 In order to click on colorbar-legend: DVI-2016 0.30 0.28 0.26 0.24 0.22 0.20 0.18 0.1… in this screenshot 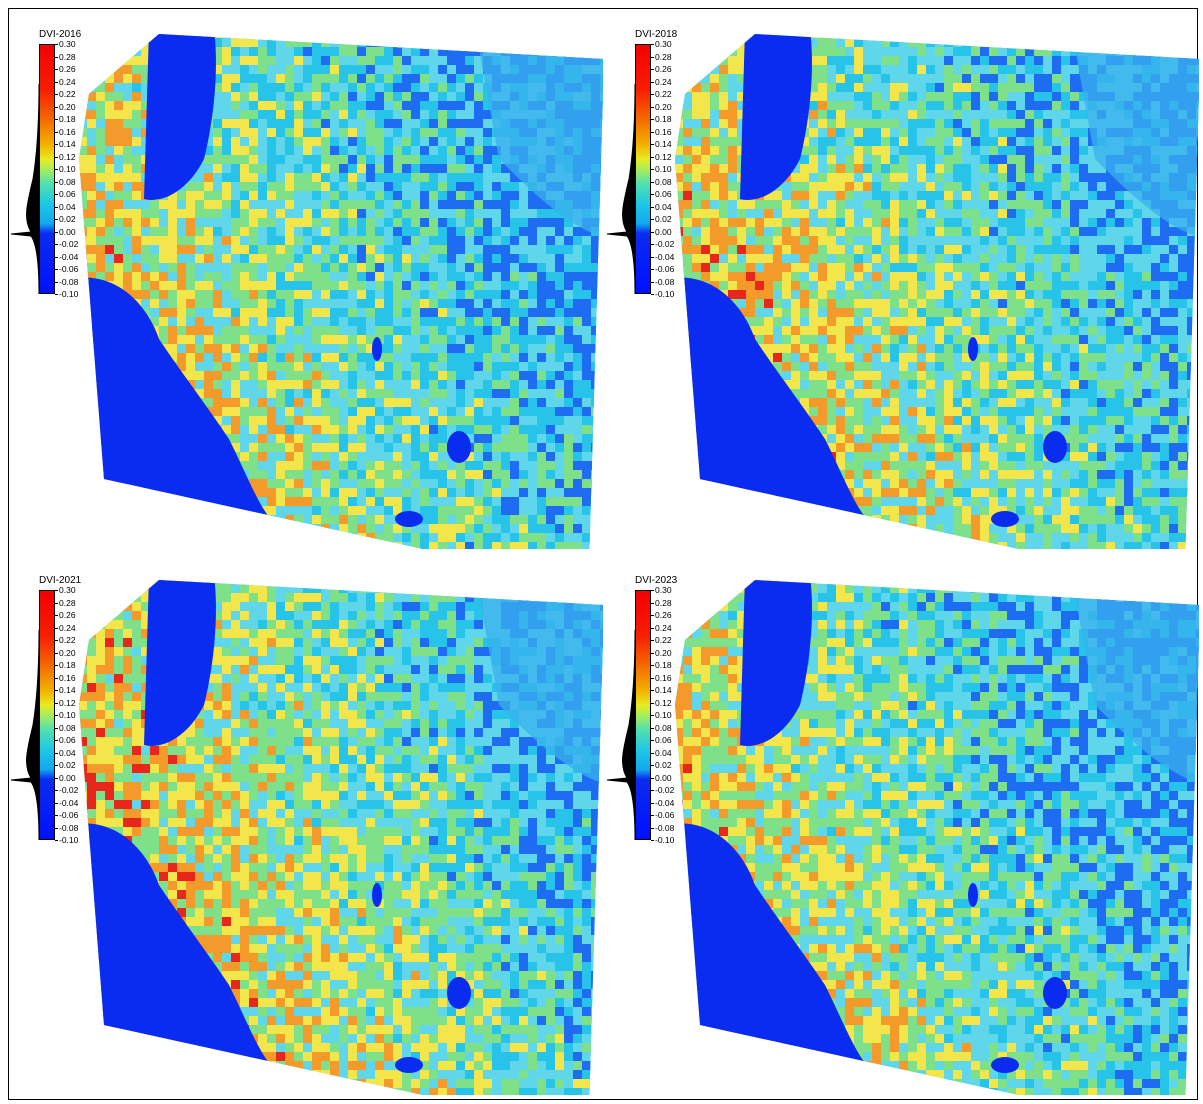, I will do `click(64, 159)`.